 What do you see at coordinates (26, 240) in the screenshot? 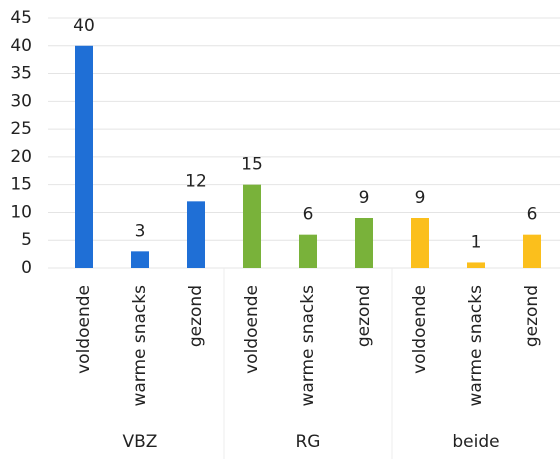
I see `y-tick-label: 5` at bounding box center [26, 240].